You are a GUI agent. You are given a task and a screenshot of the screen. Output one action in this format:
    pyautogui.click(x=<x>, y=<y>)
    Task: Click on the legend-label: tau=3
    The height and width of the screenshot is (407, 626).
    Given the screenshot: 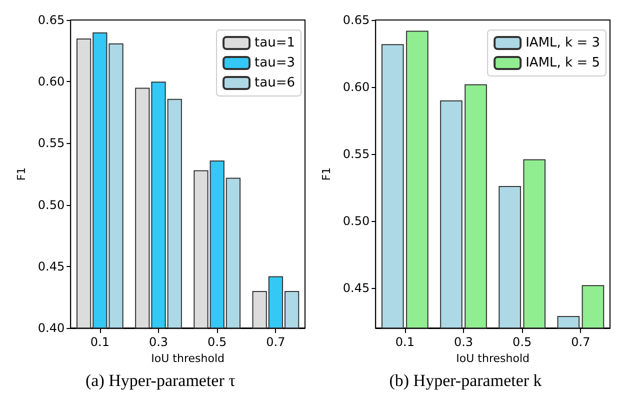 What is the action you would take?
    pyautogui.click(x=274, y=63)
    